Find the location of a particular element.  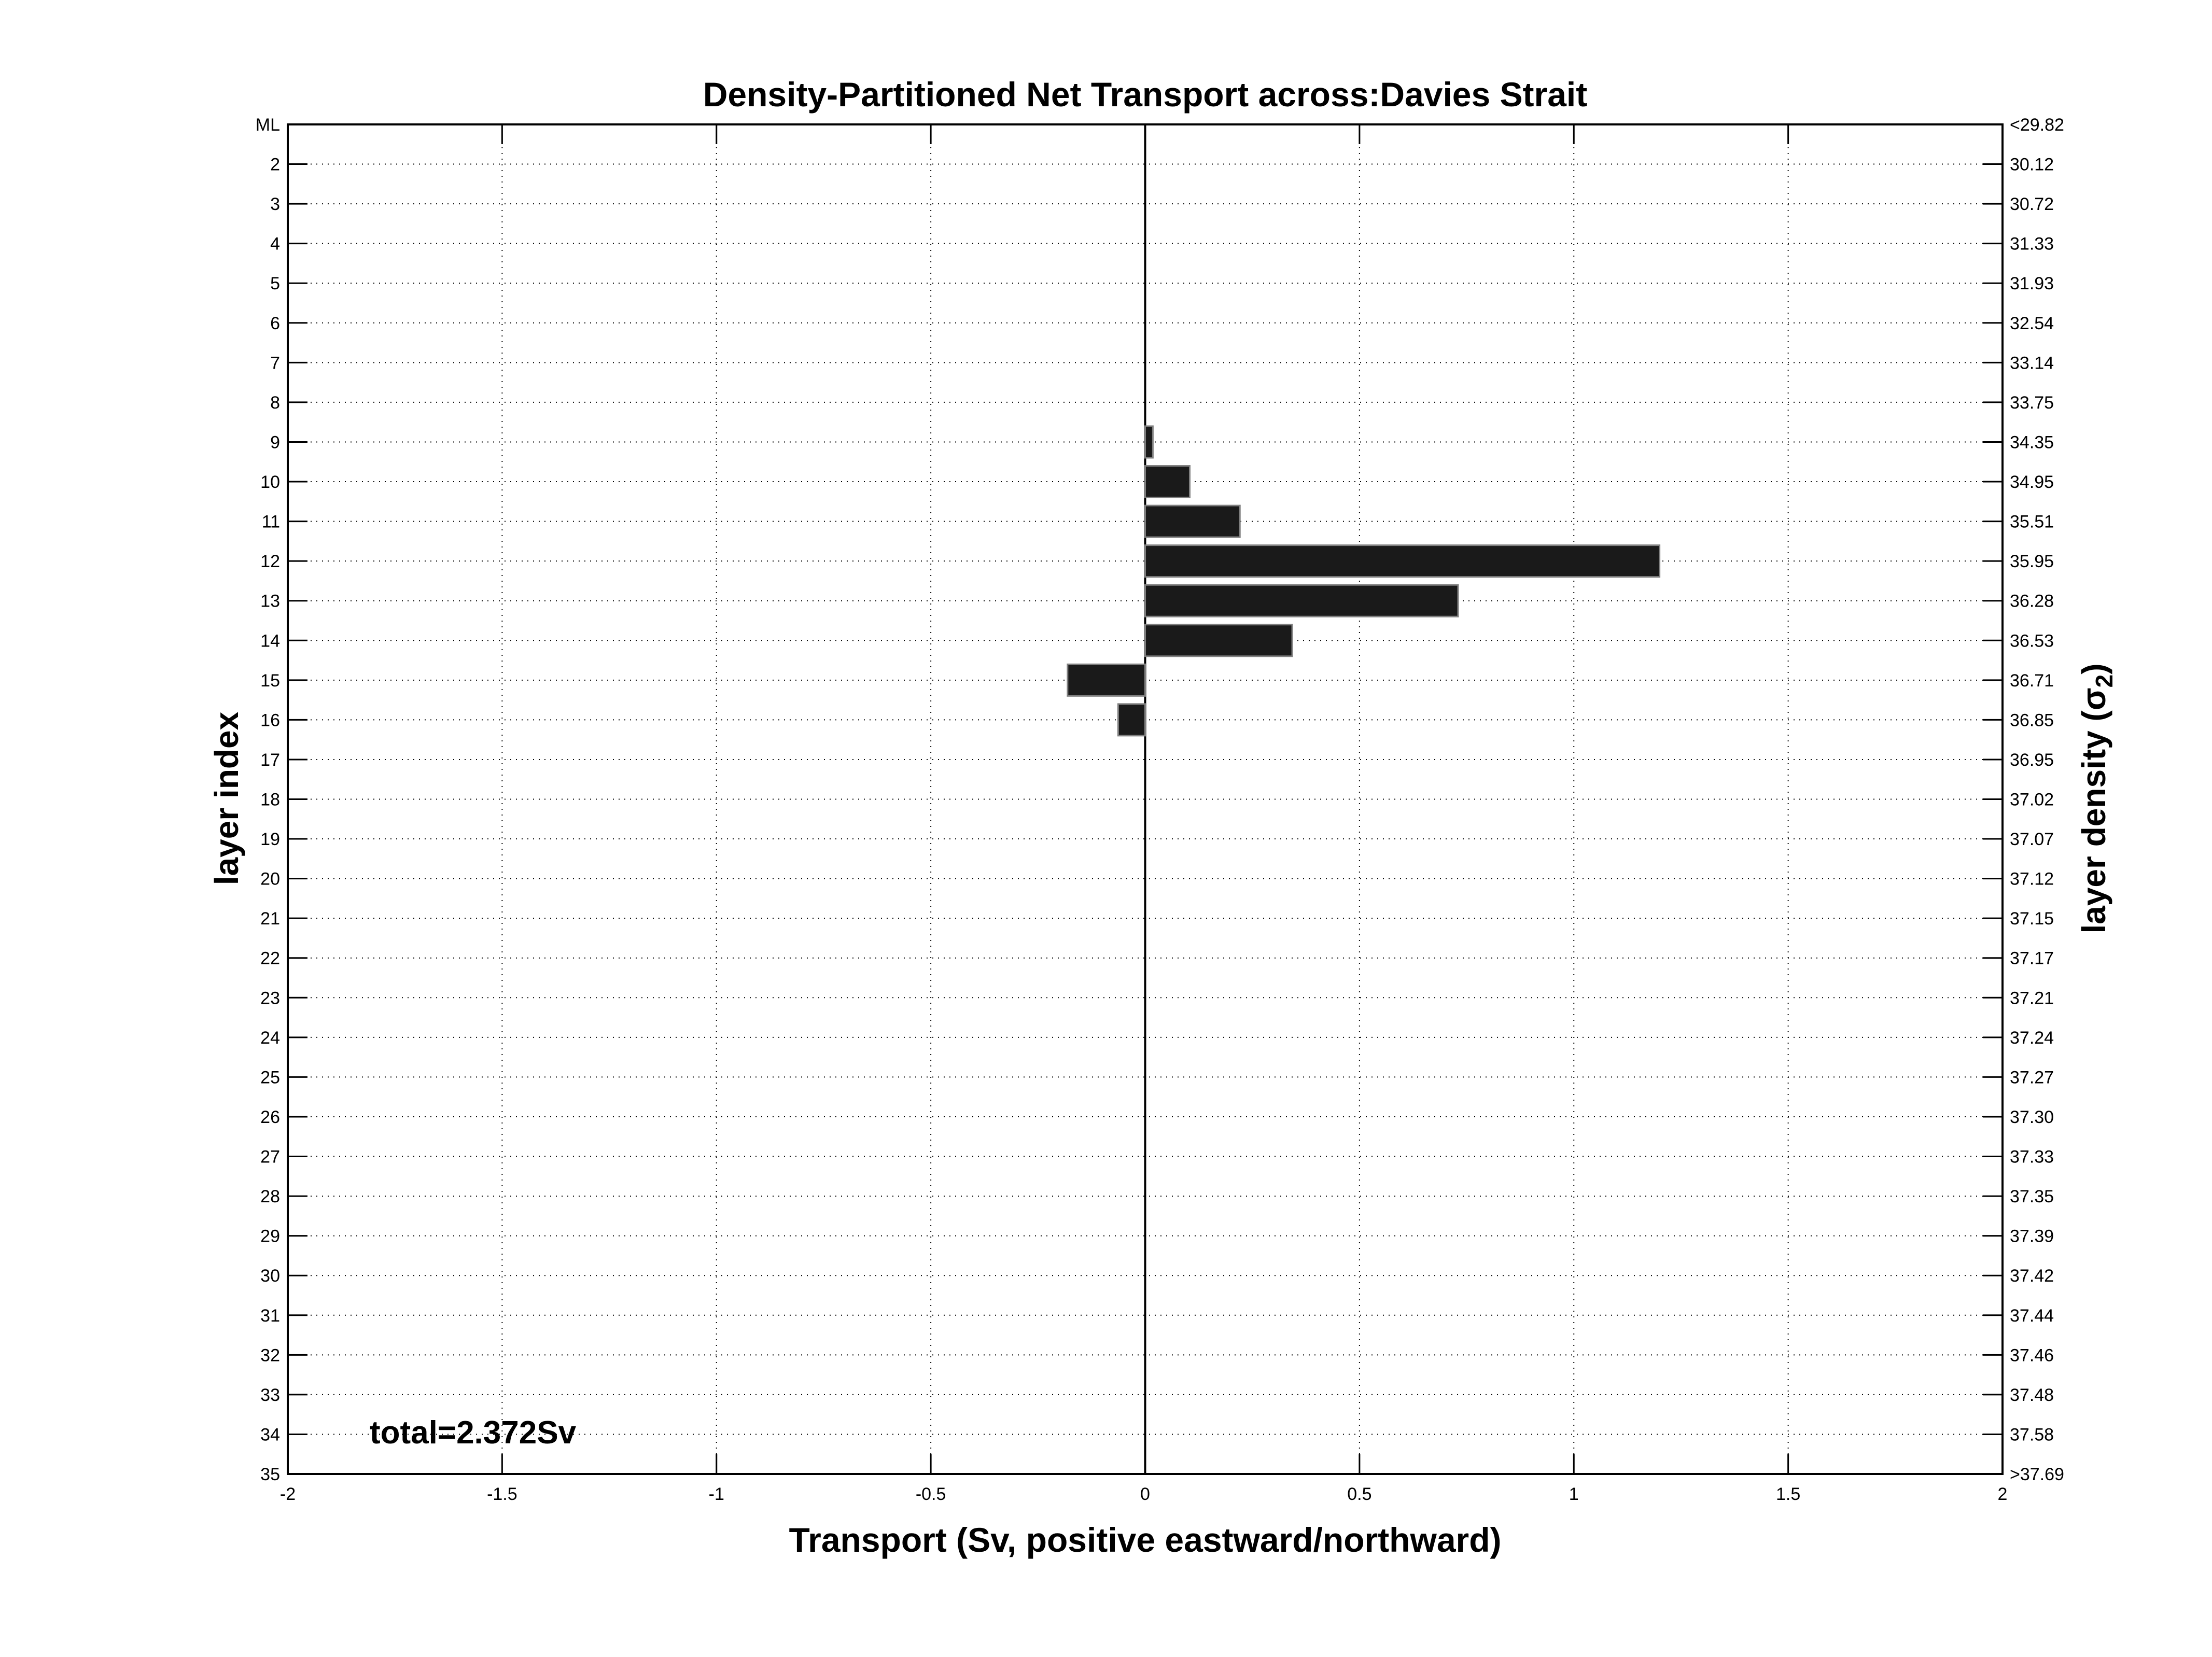

y-tick-label-right: 37.12 is located at coordinates (2032, 879).